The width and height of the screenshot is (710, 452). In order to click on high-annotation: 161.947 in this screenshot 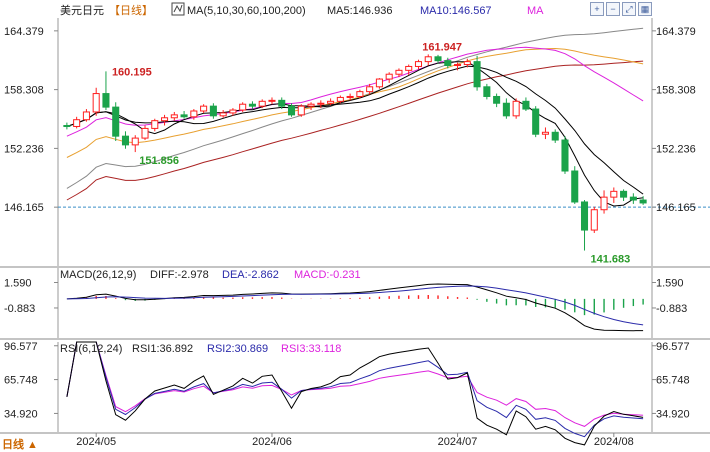, I will do `click(442, 47)`.